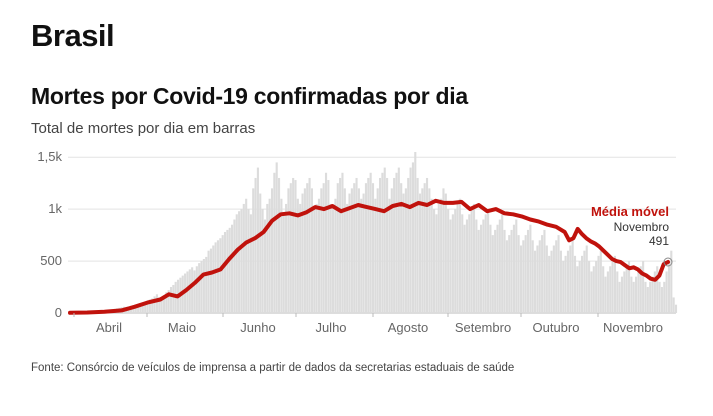  What do you see at coordinates (633, 327) in the screenshot?
I see `x-month-label: Novembro` at bounding box center [633, 327].